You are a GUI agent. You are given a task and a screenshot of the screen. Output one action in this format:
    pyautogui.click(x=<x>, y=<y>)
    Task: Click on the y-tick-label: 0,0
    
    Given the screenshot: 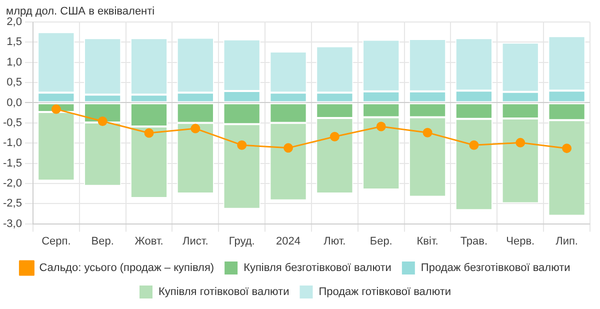 What is the action you would take?
    pyautogui.click(x=14, y=102)
    